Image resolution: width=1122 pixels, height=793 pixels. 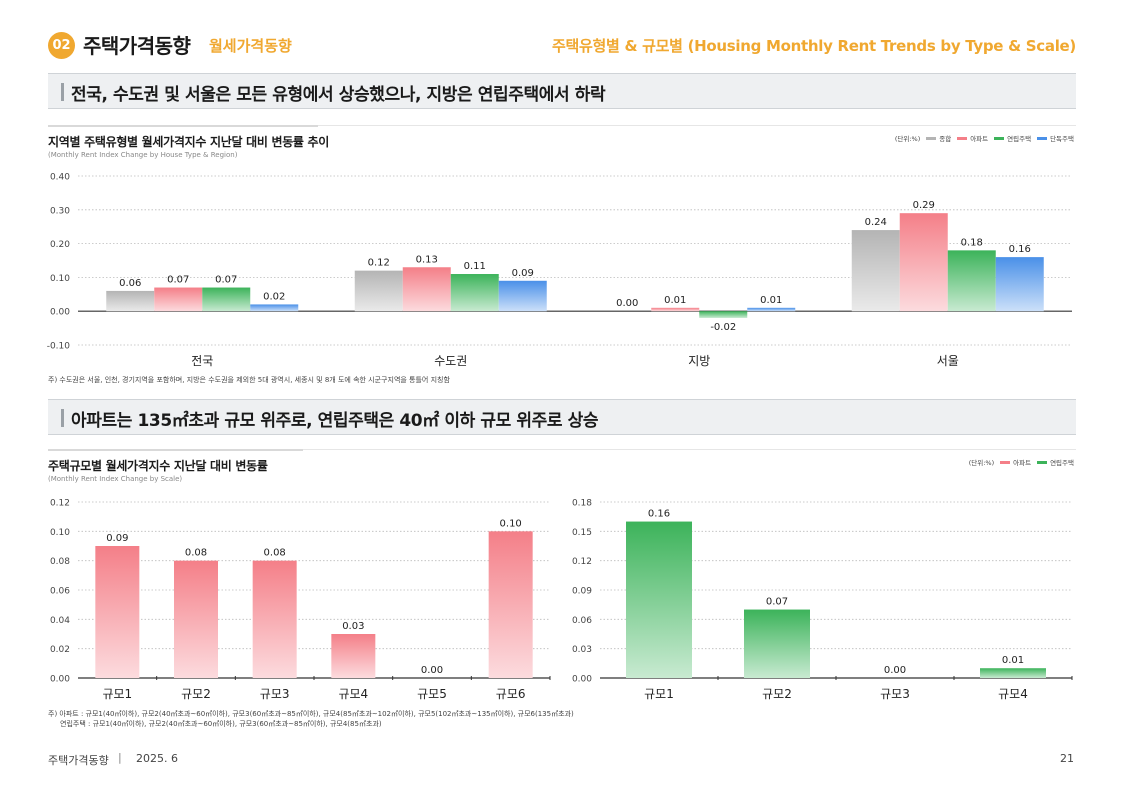 What do you see at coordinates (60, 592) in the screenshot?
I see `y-tick-label: 0.06` at bounding box center [60, 592].